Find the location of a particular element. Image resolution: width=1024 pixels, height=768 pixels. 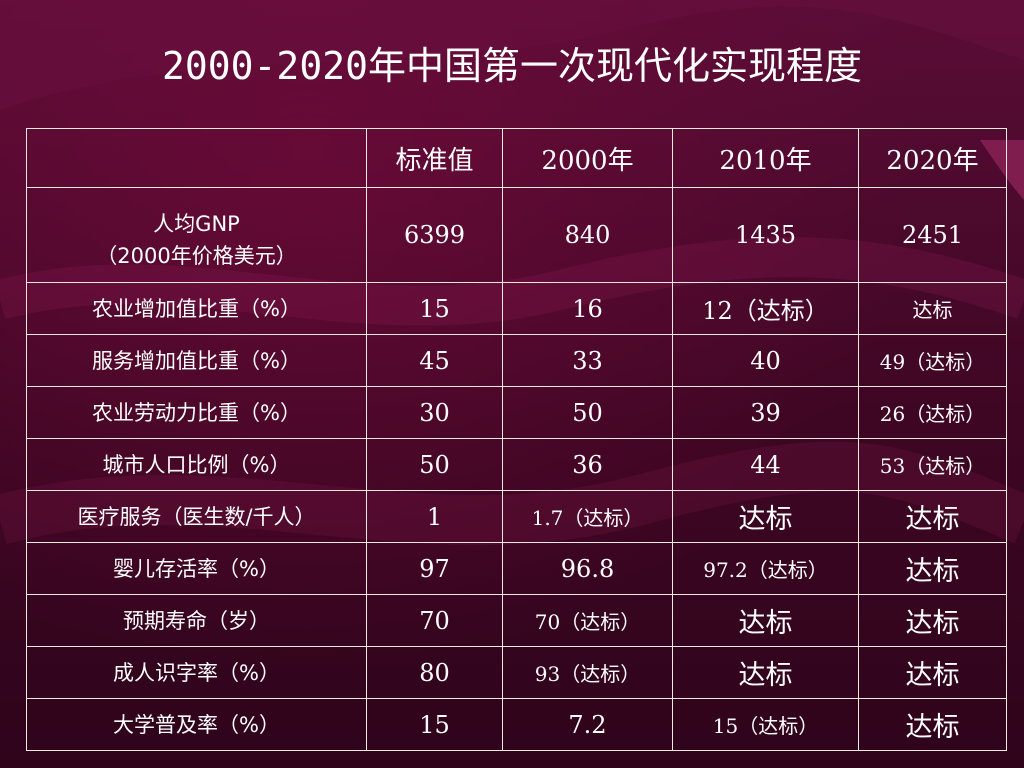

table-row: 服务增加值比重（%） 45 33 40 49（达标） is located at coordinates (516, 360).